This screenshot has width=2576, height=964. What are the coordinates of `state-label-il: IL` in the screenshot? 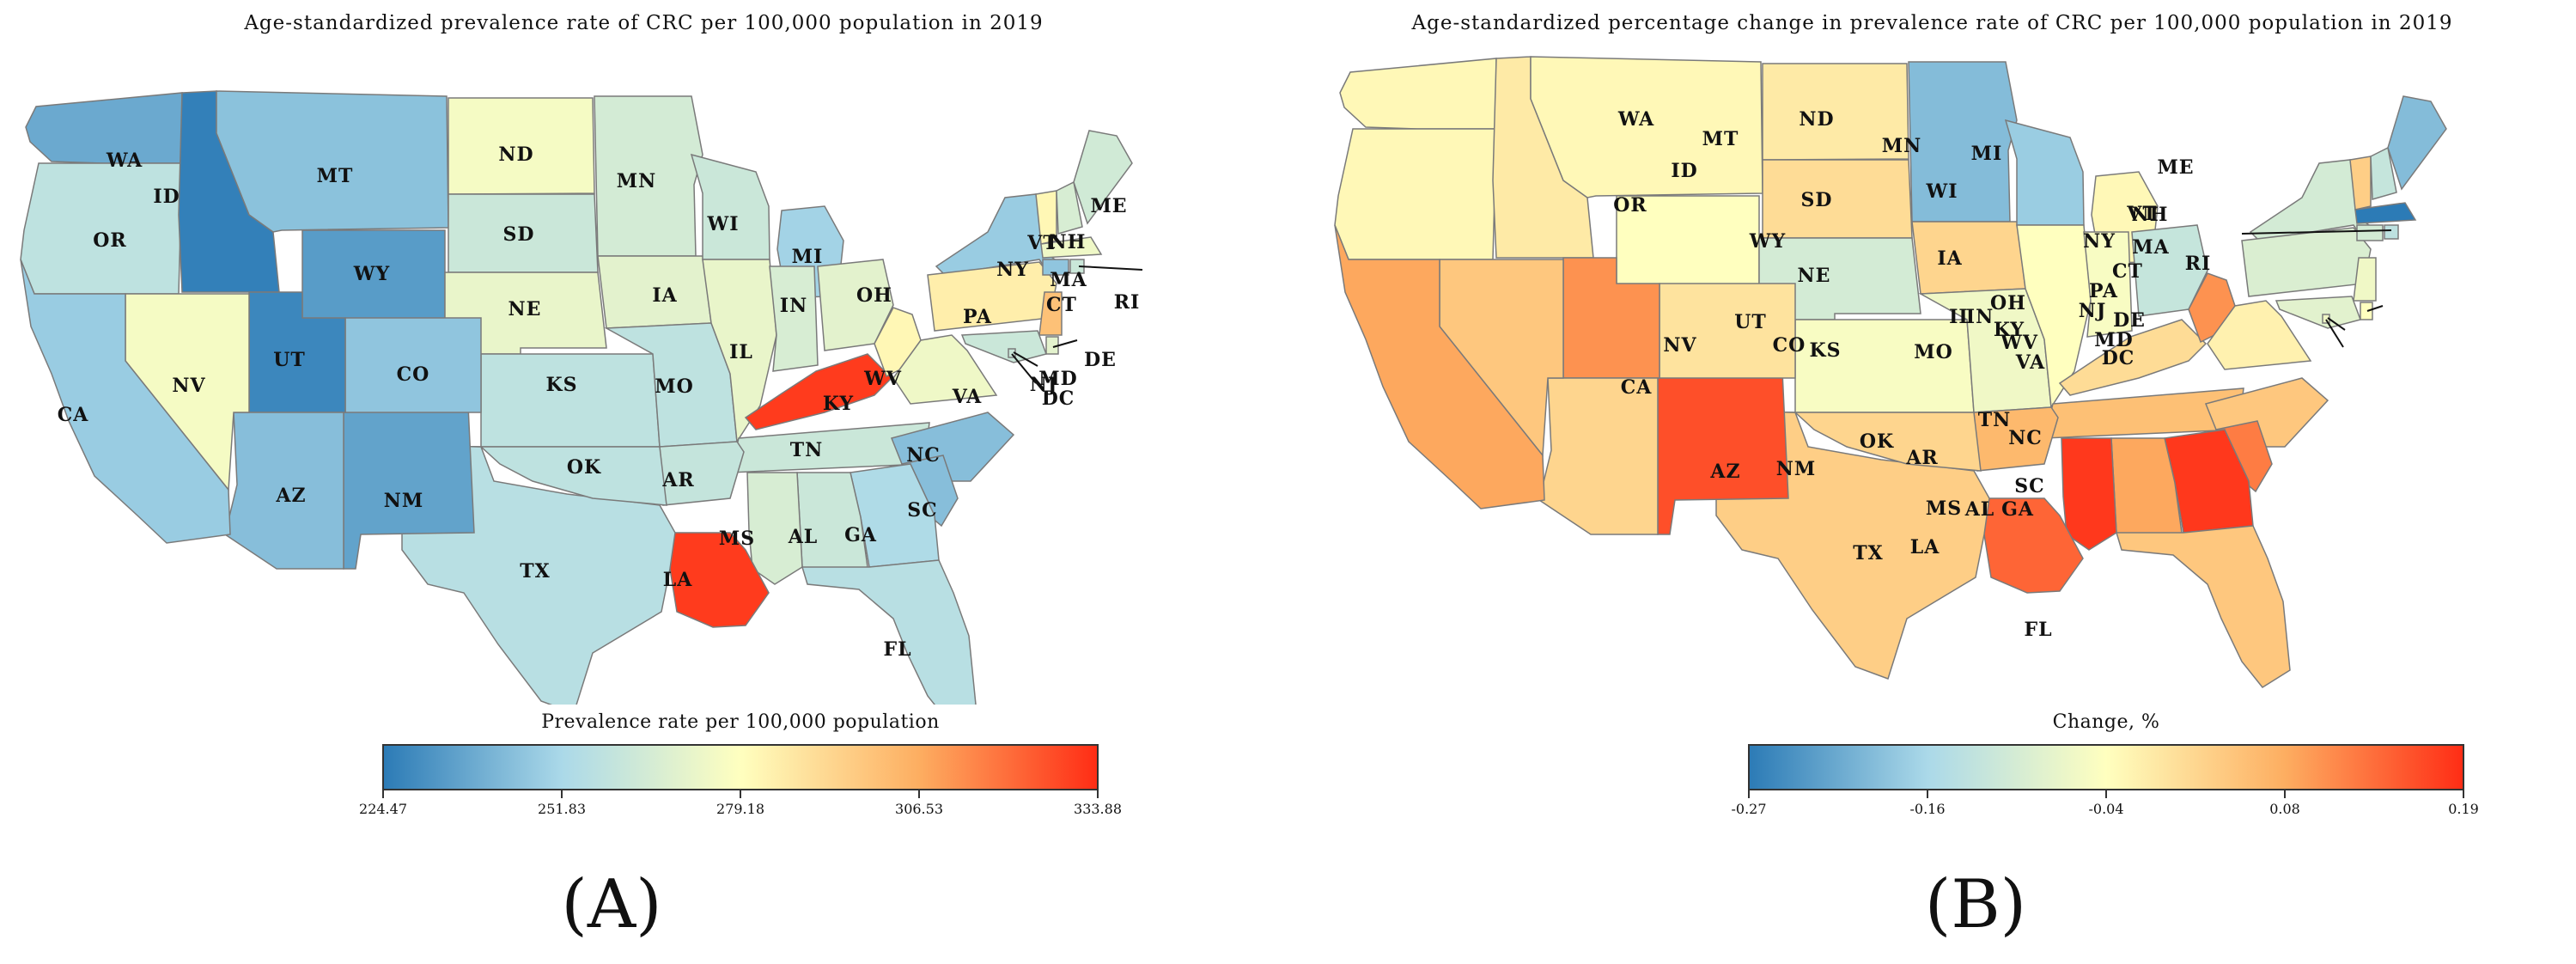 It's located at (1961, 317).